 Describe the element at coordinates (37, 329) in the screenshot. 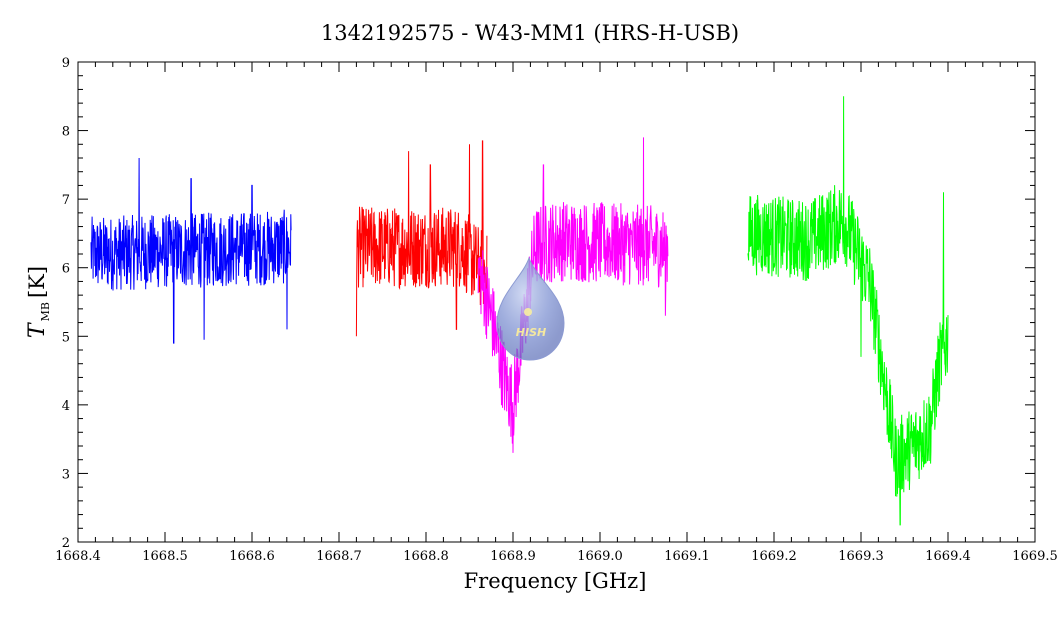

I see `y-axis-symbol: T` at that location.